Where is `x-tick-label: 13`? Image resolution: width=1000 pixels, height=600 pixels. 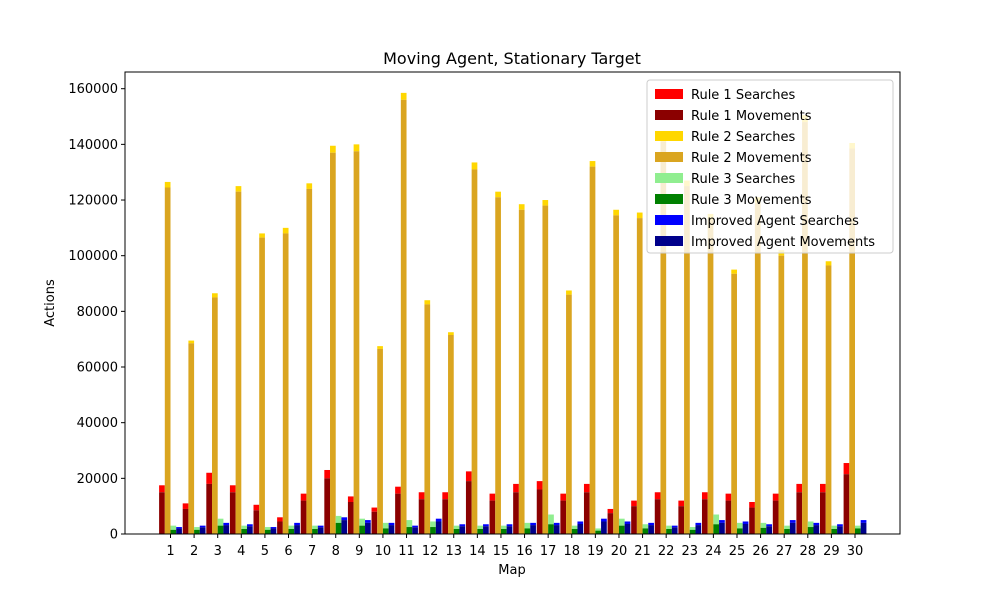
x-tick-label: 13 is located at coordinates (453, 551).